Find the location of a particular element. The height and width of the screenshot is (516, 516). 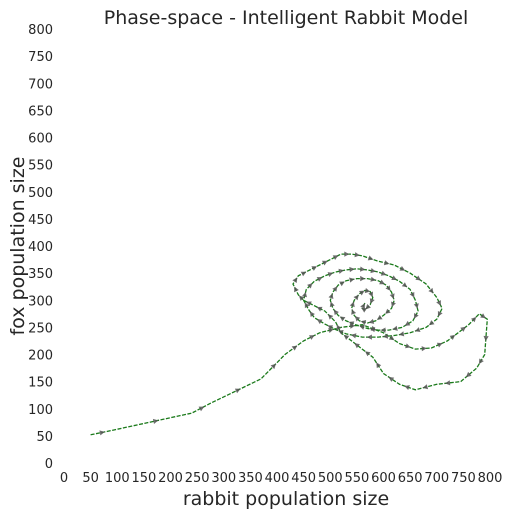

y-tick-label: 500 is located at coordinates (40, 193).